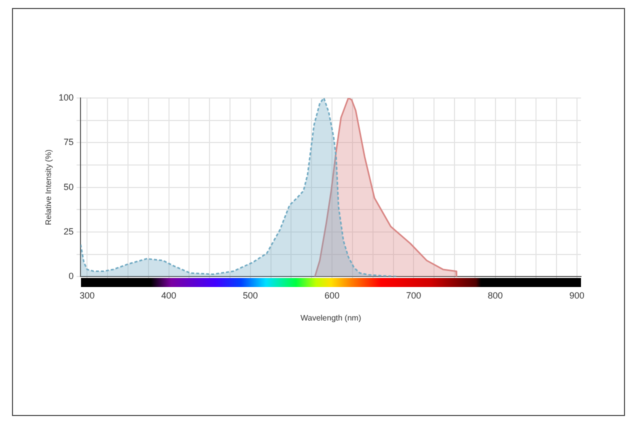  Describe the element at coordinates (576, 295) in the screenshot. I see `x-tick-label: 900` at that location.